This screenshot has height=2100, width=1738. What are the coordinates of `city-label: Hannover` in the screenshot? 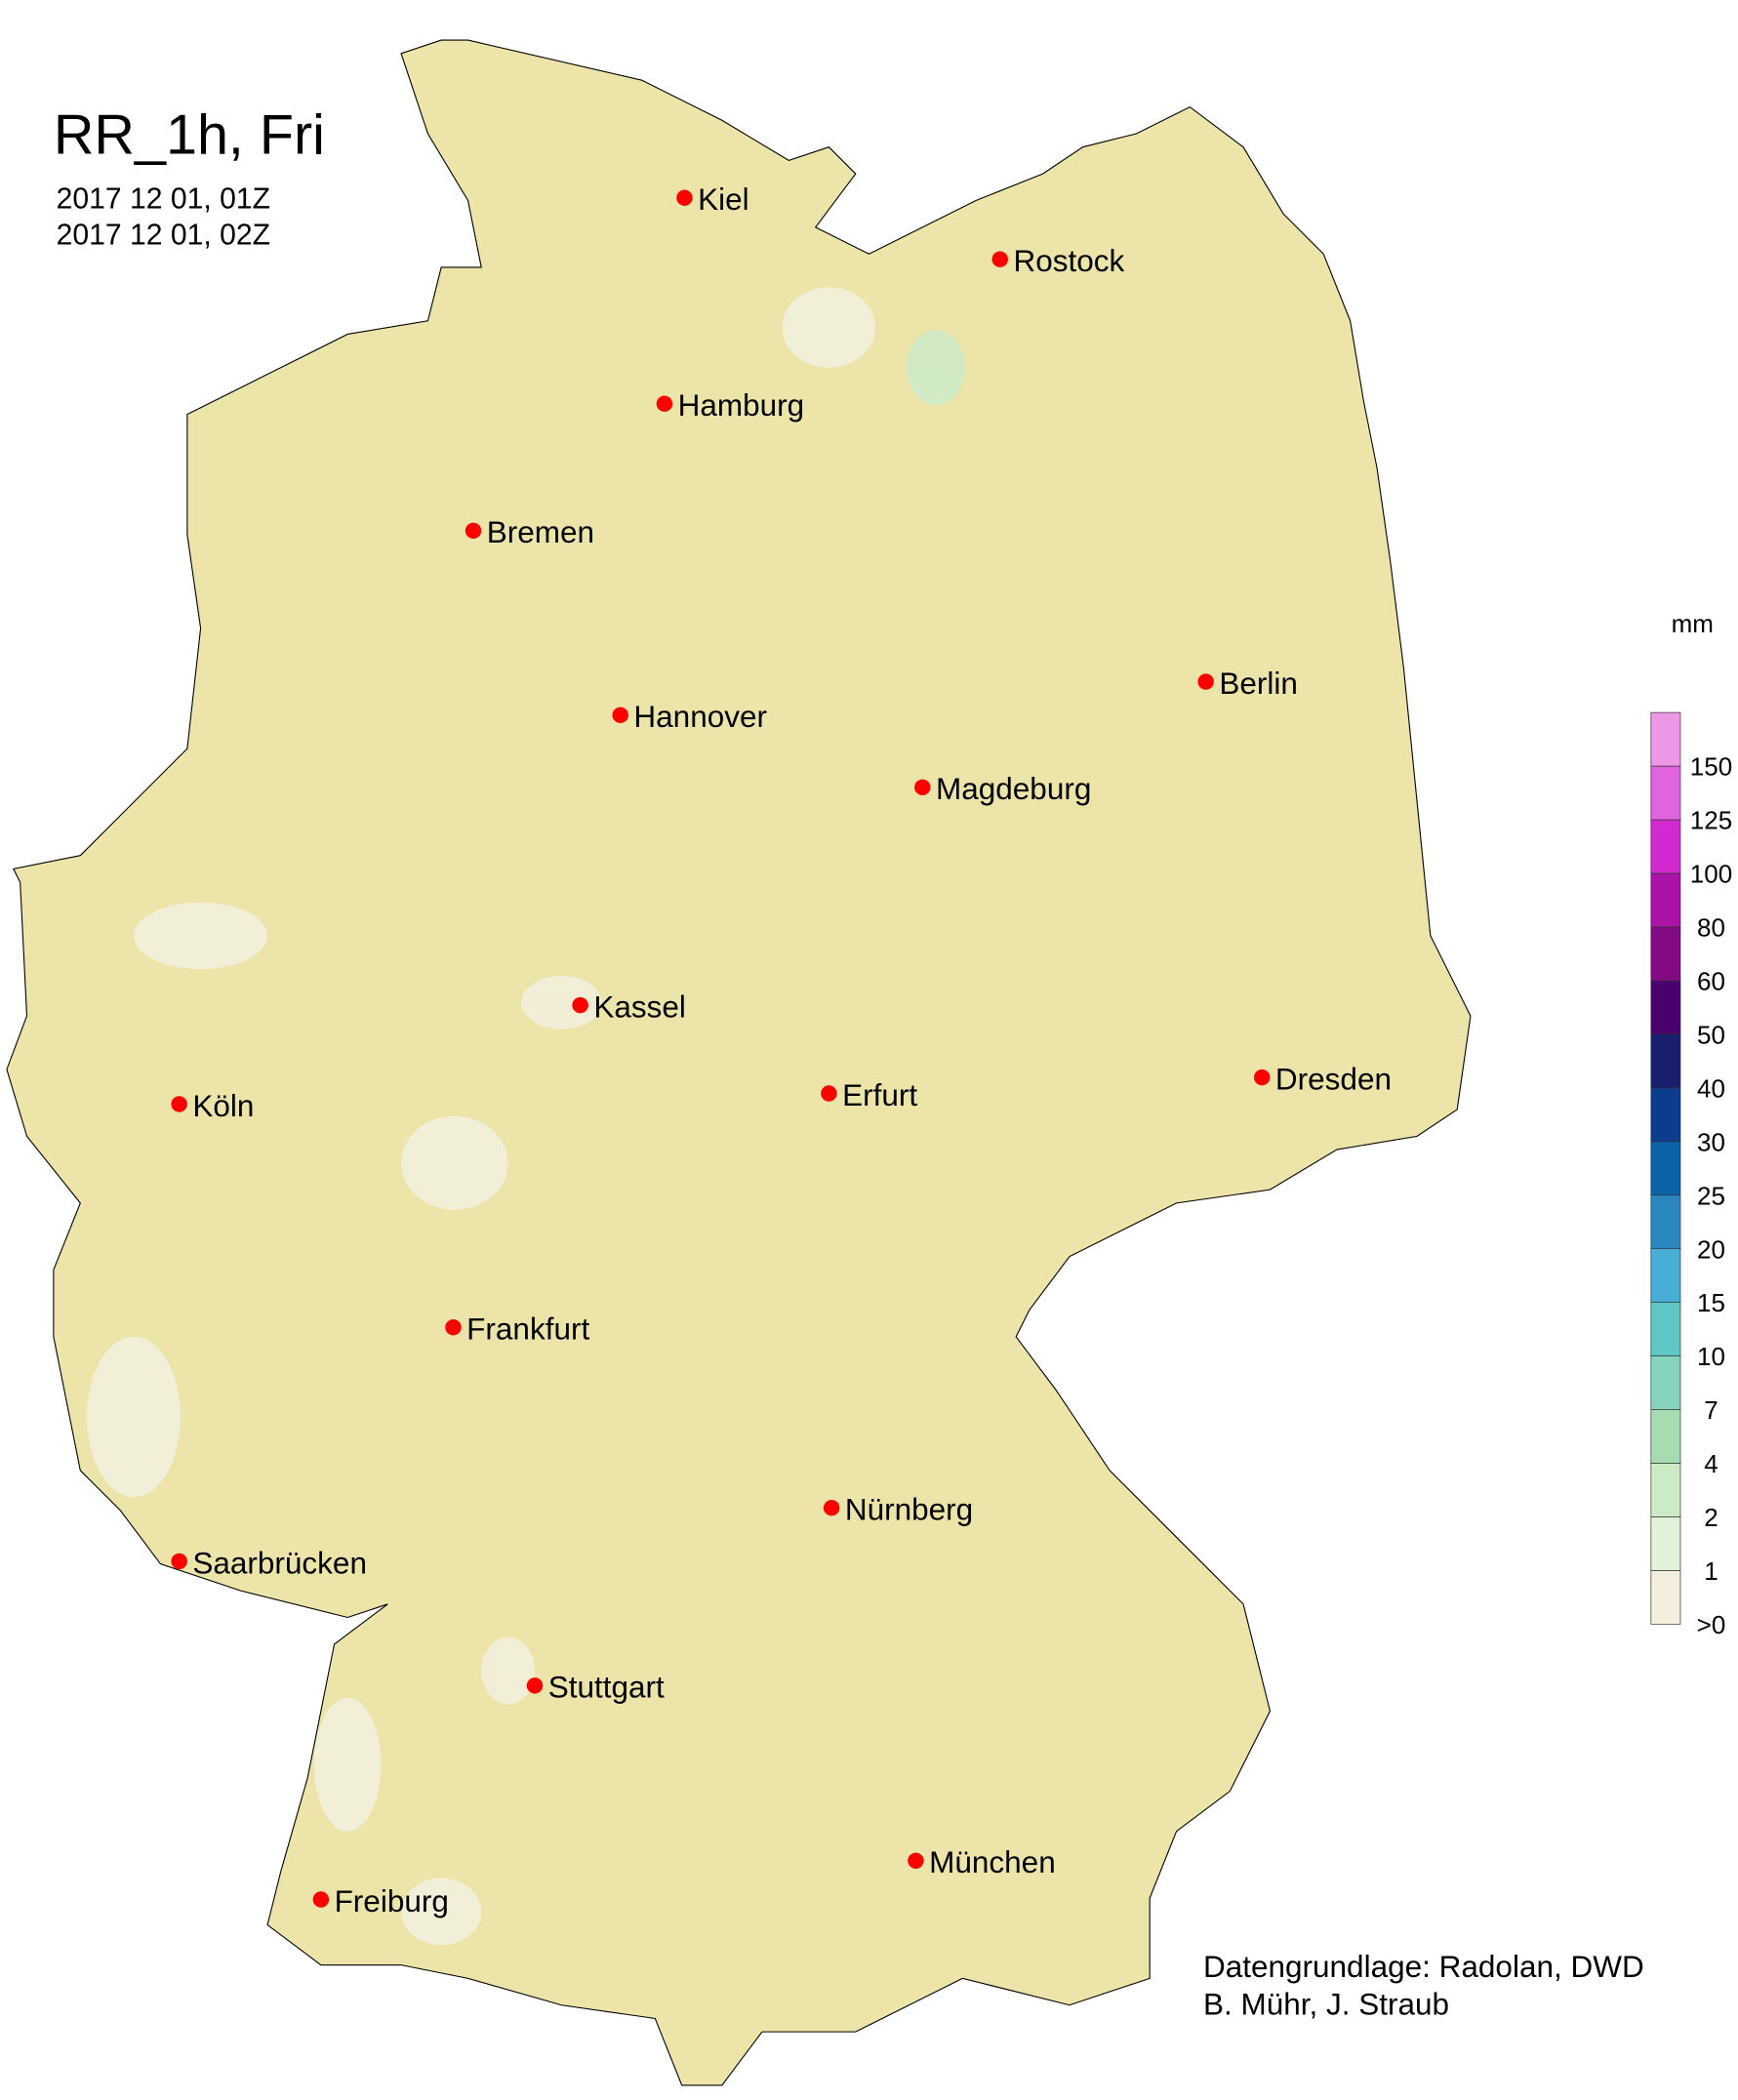 It's located at (700, 716).